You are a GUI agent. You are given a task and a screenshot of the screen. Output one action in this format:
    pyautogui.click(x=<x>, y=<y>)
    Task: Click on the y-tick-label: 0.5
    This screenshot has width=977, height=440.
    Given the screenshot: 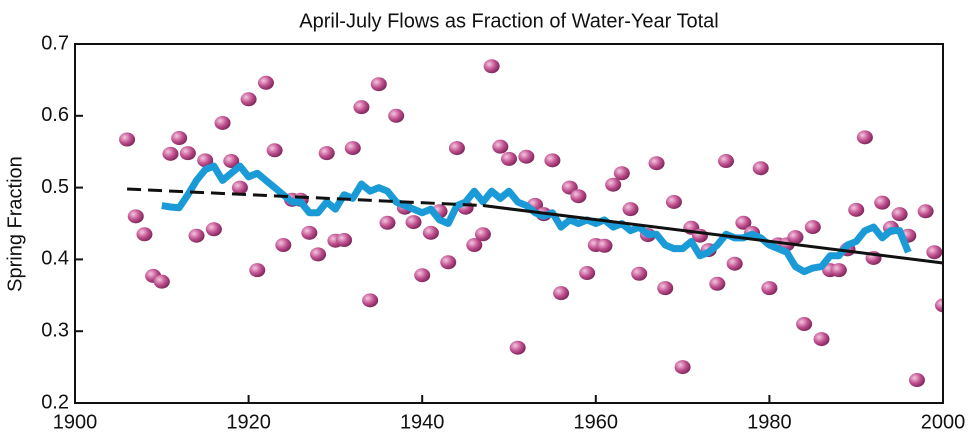 What is the action you would take?
    pyautogui.click(x=55, y=187)
    